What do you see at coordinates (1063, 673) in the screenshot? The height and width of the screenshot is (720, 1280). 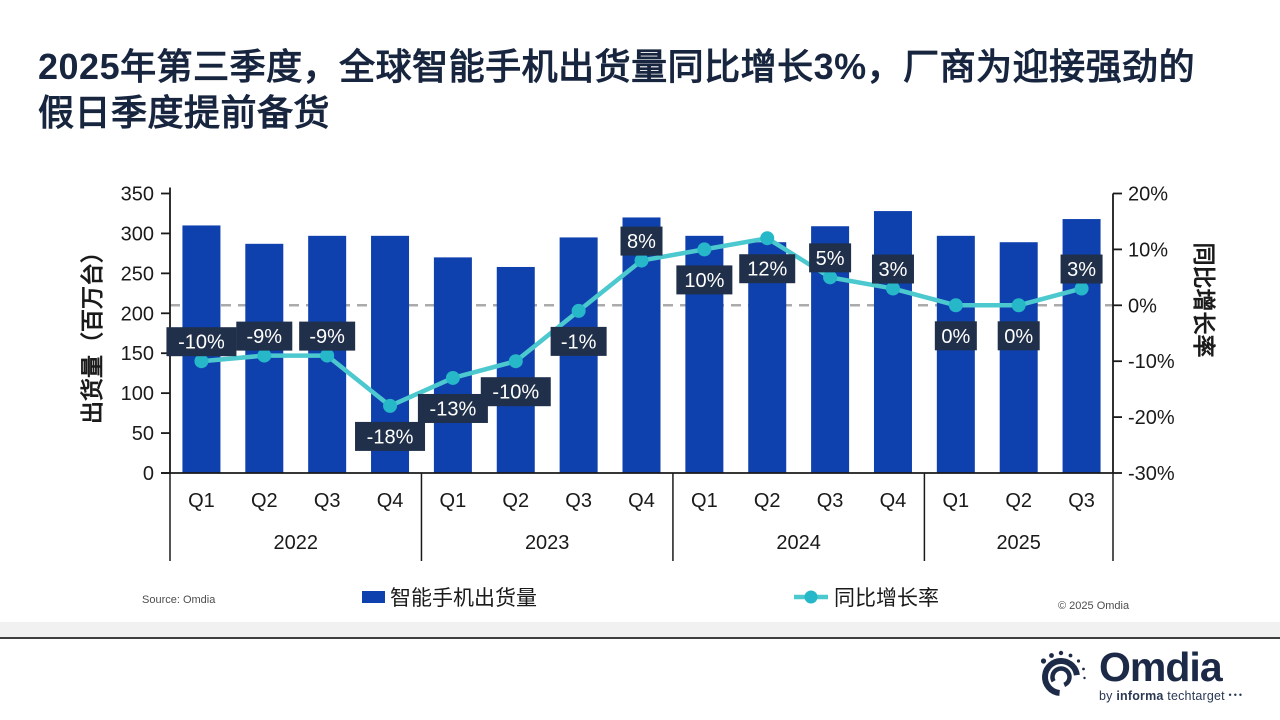 I see `omdia-logo-icon` at bounding box center [1063, 673].